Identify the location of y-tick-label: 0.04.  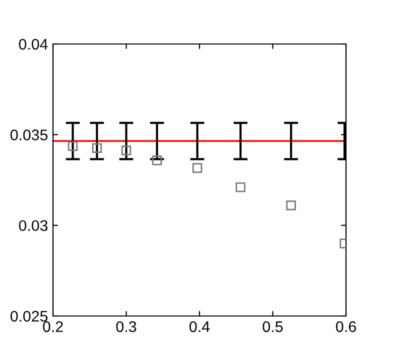
(33, 44).